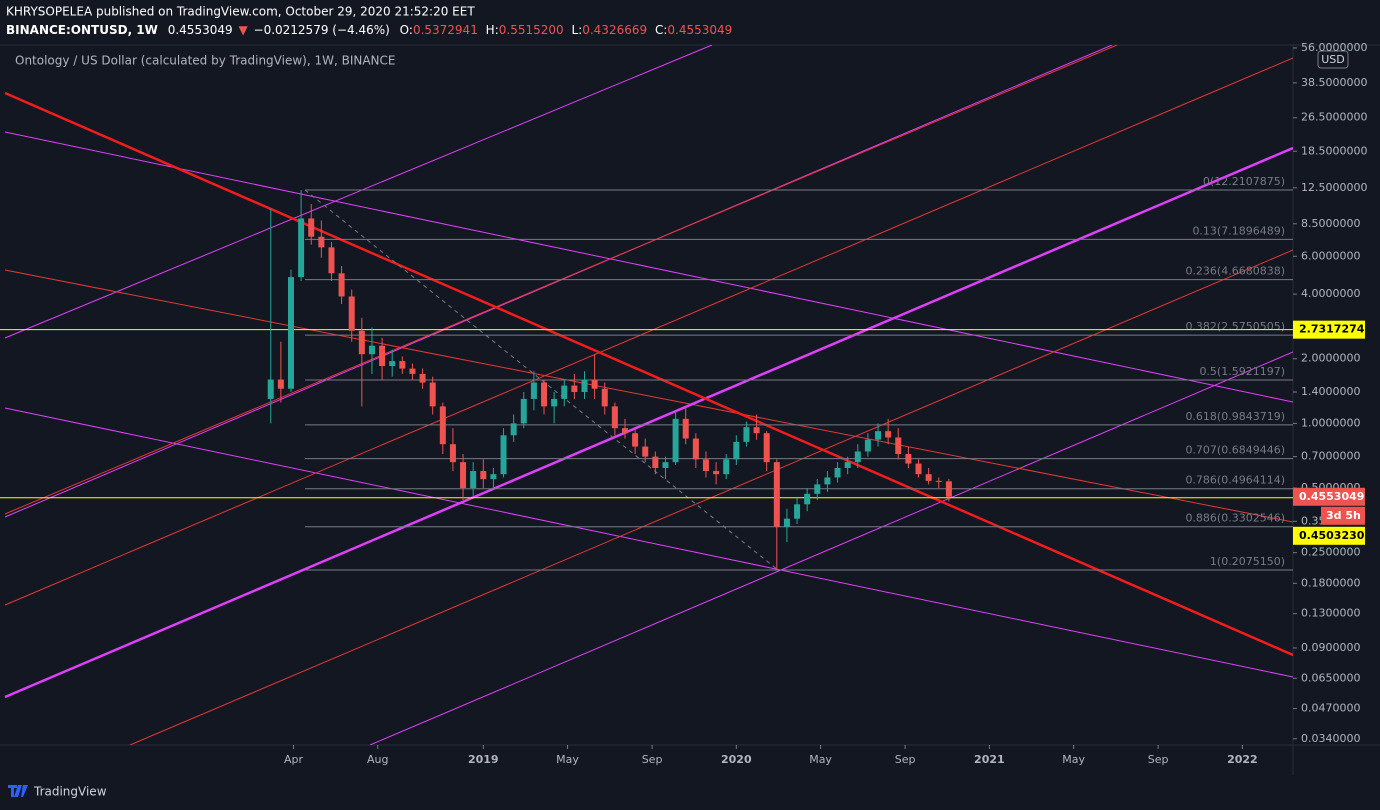 This screenshot has width=1380, height=810. Describe the element at coordinates (406, 30) in the screenshot. I see `ohlc-key: O:` at that location.